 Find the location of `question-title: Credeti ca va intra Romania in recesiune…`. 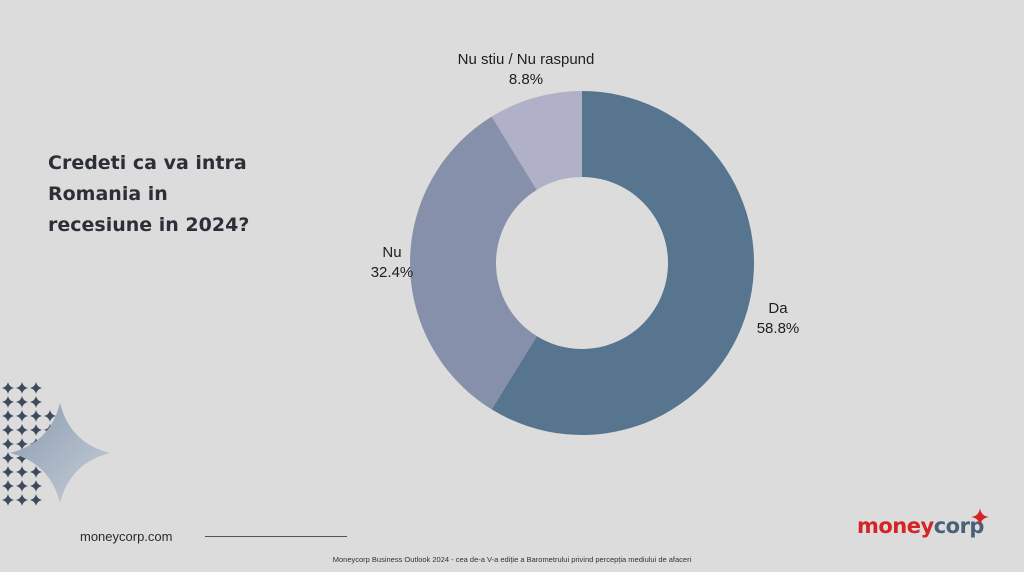

question-title: Credeti ca va intra Romania in recesiune… is located at coordinates (178, 194).